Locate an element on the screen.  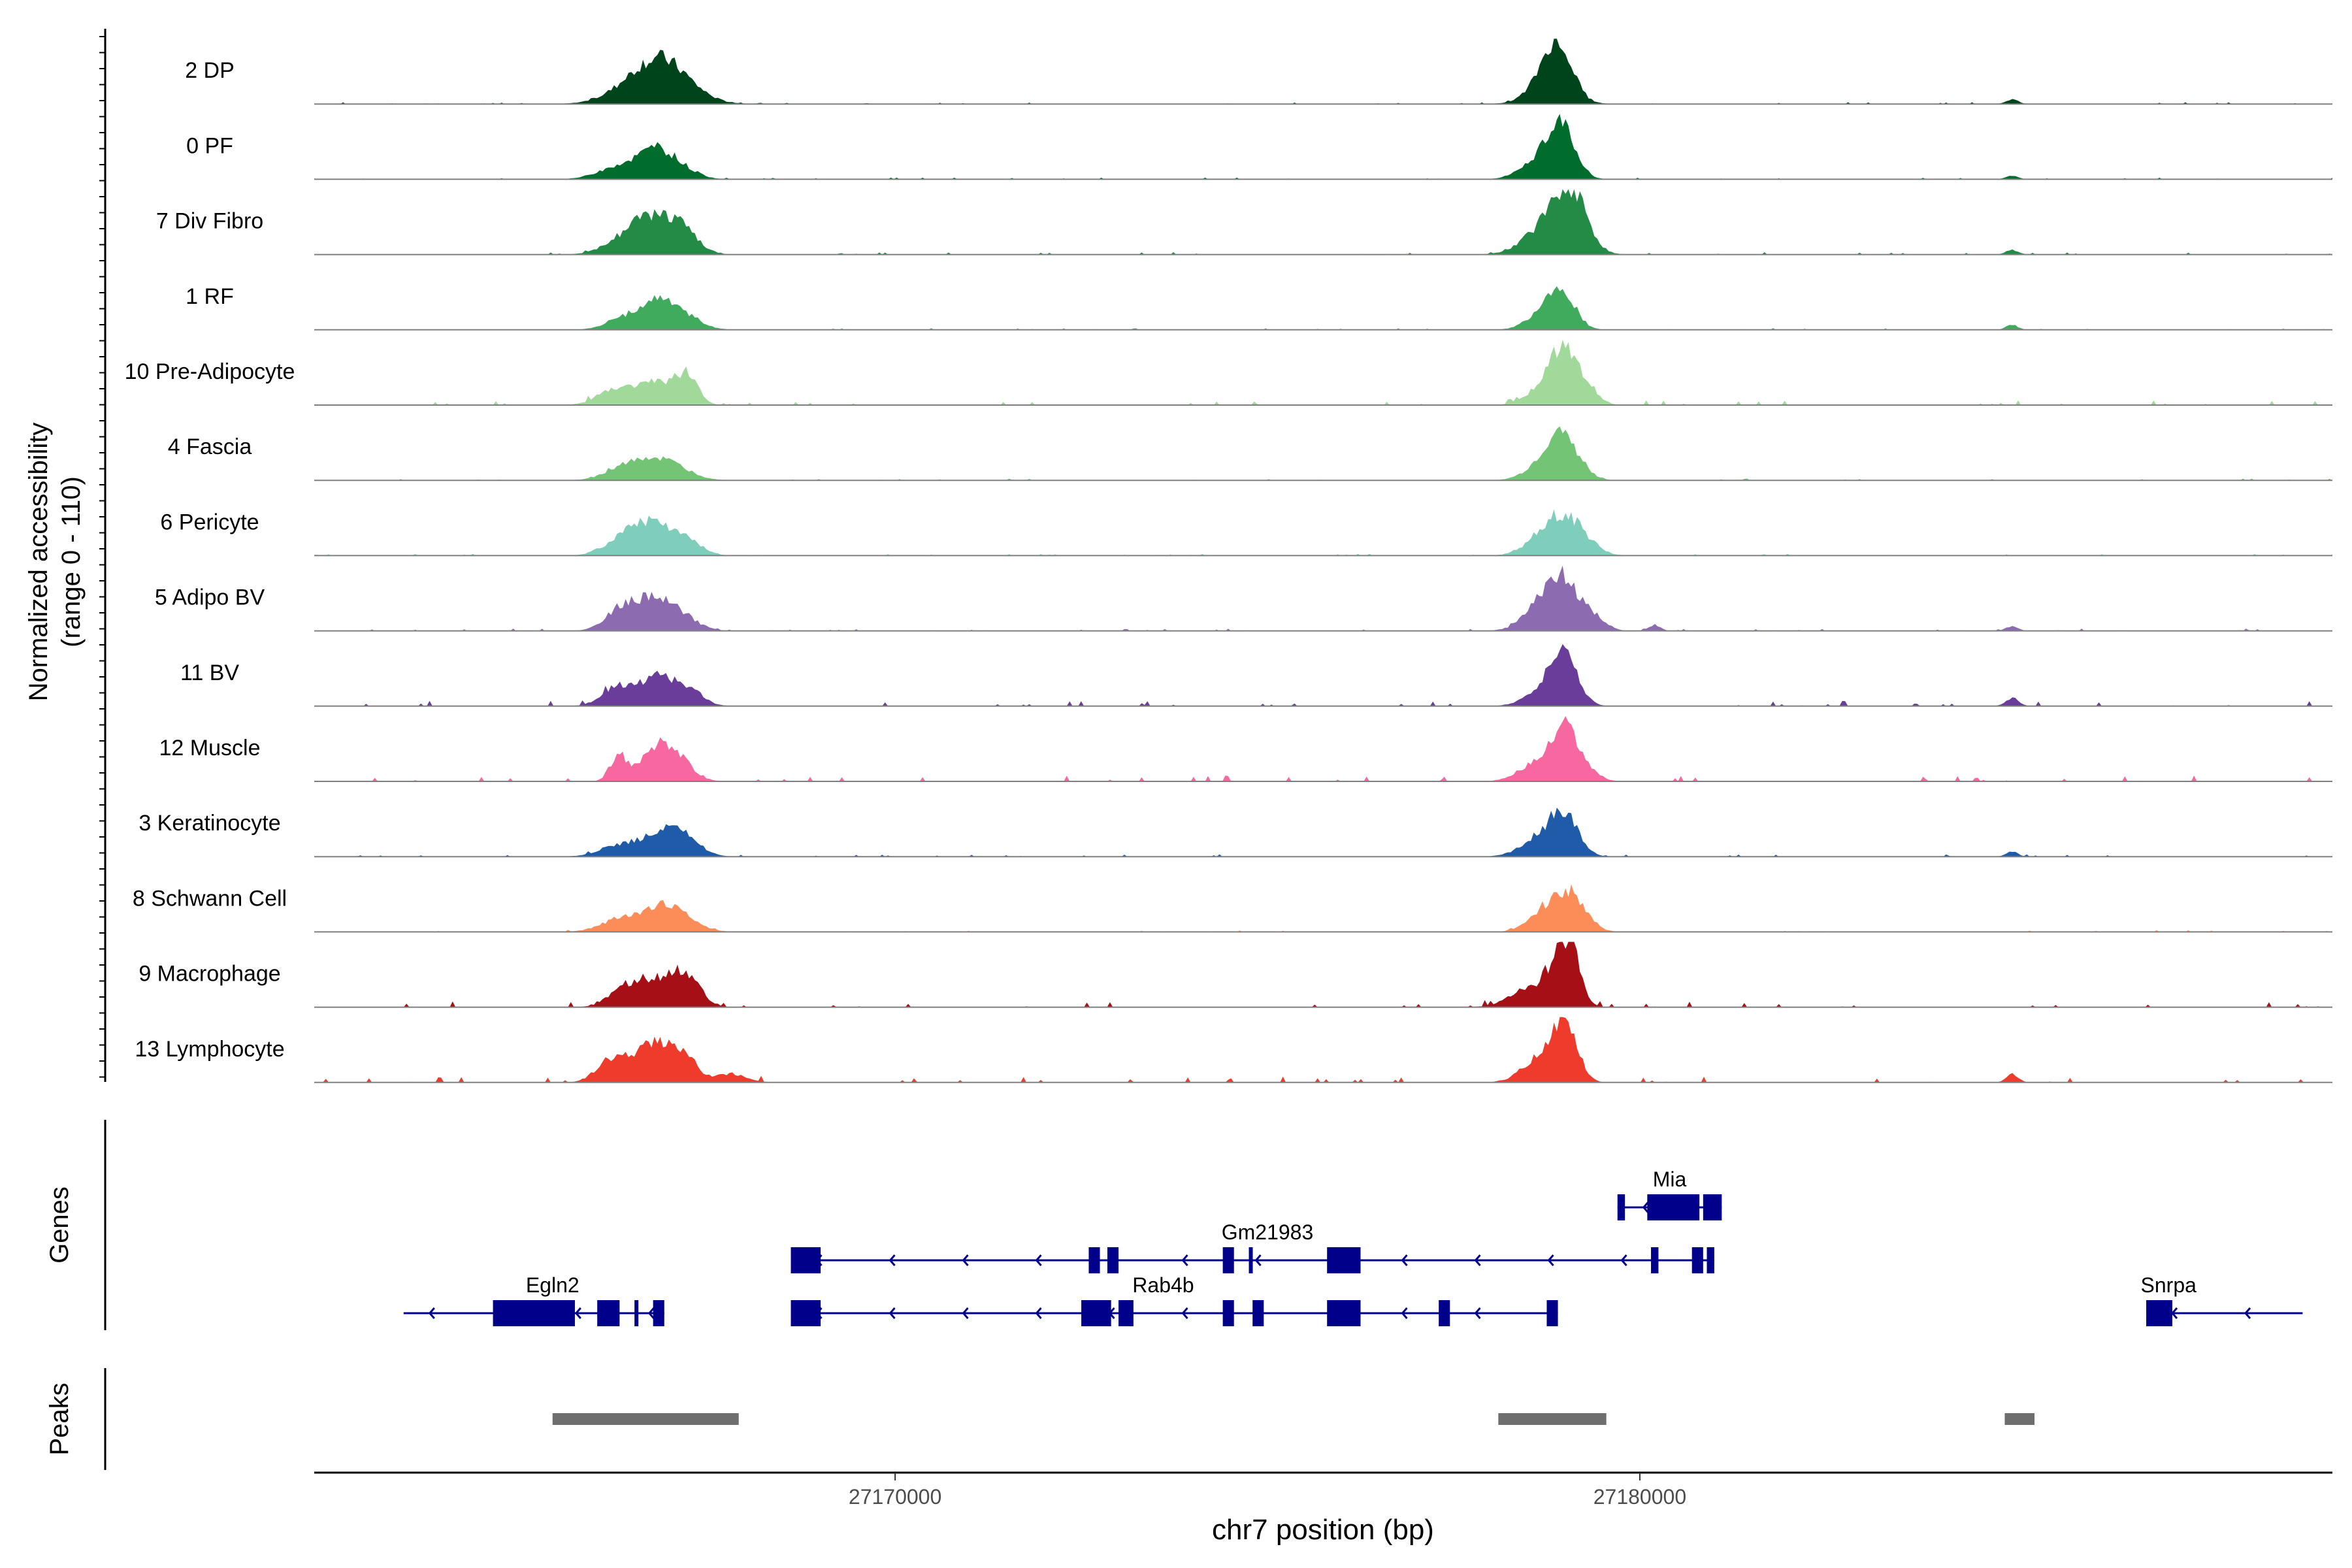
gene-annotations: Egln2 Rab4b Gm21983 Mia Snrpa is located at coordinates (1353, 1247).